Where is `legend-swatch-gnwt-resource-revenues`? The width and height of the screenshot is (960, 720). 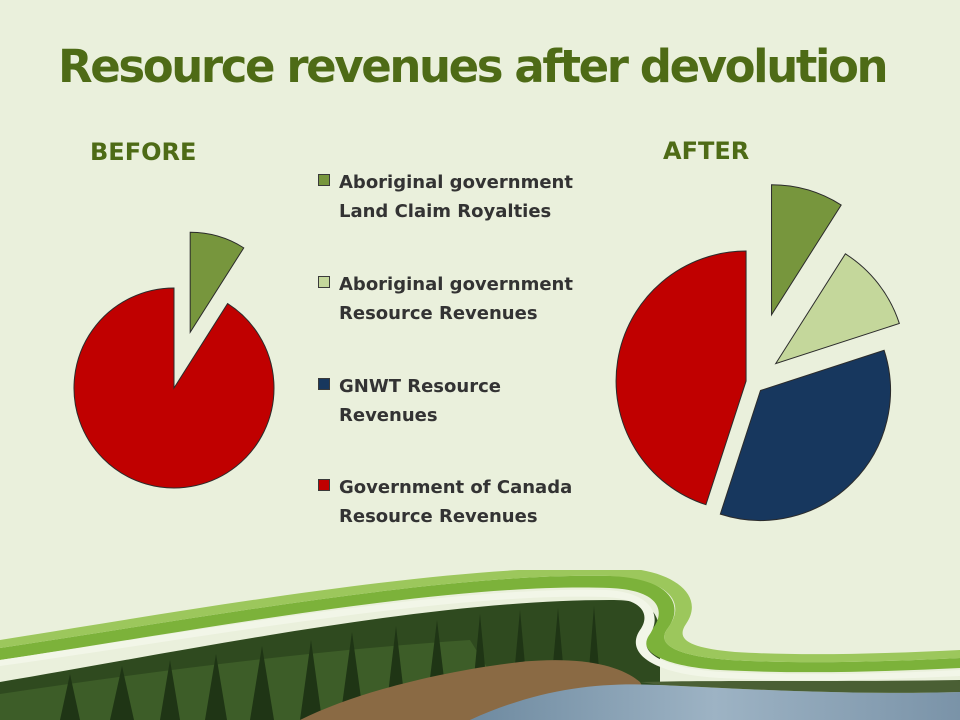 legend-swatch-gnwt-resource-revenues is located at coordinates (324, 384).